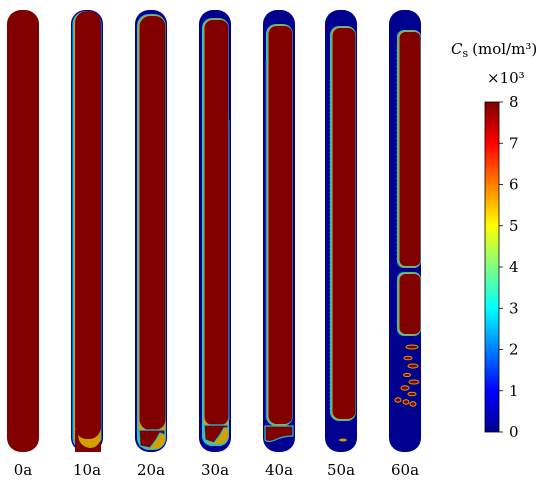 The width and height of the screenshot is (550, 483). What do you see at coordinates (514, 143) in the screenshot?
I see `colorbar-tick-7: 7` at bounding box center [514, 143].